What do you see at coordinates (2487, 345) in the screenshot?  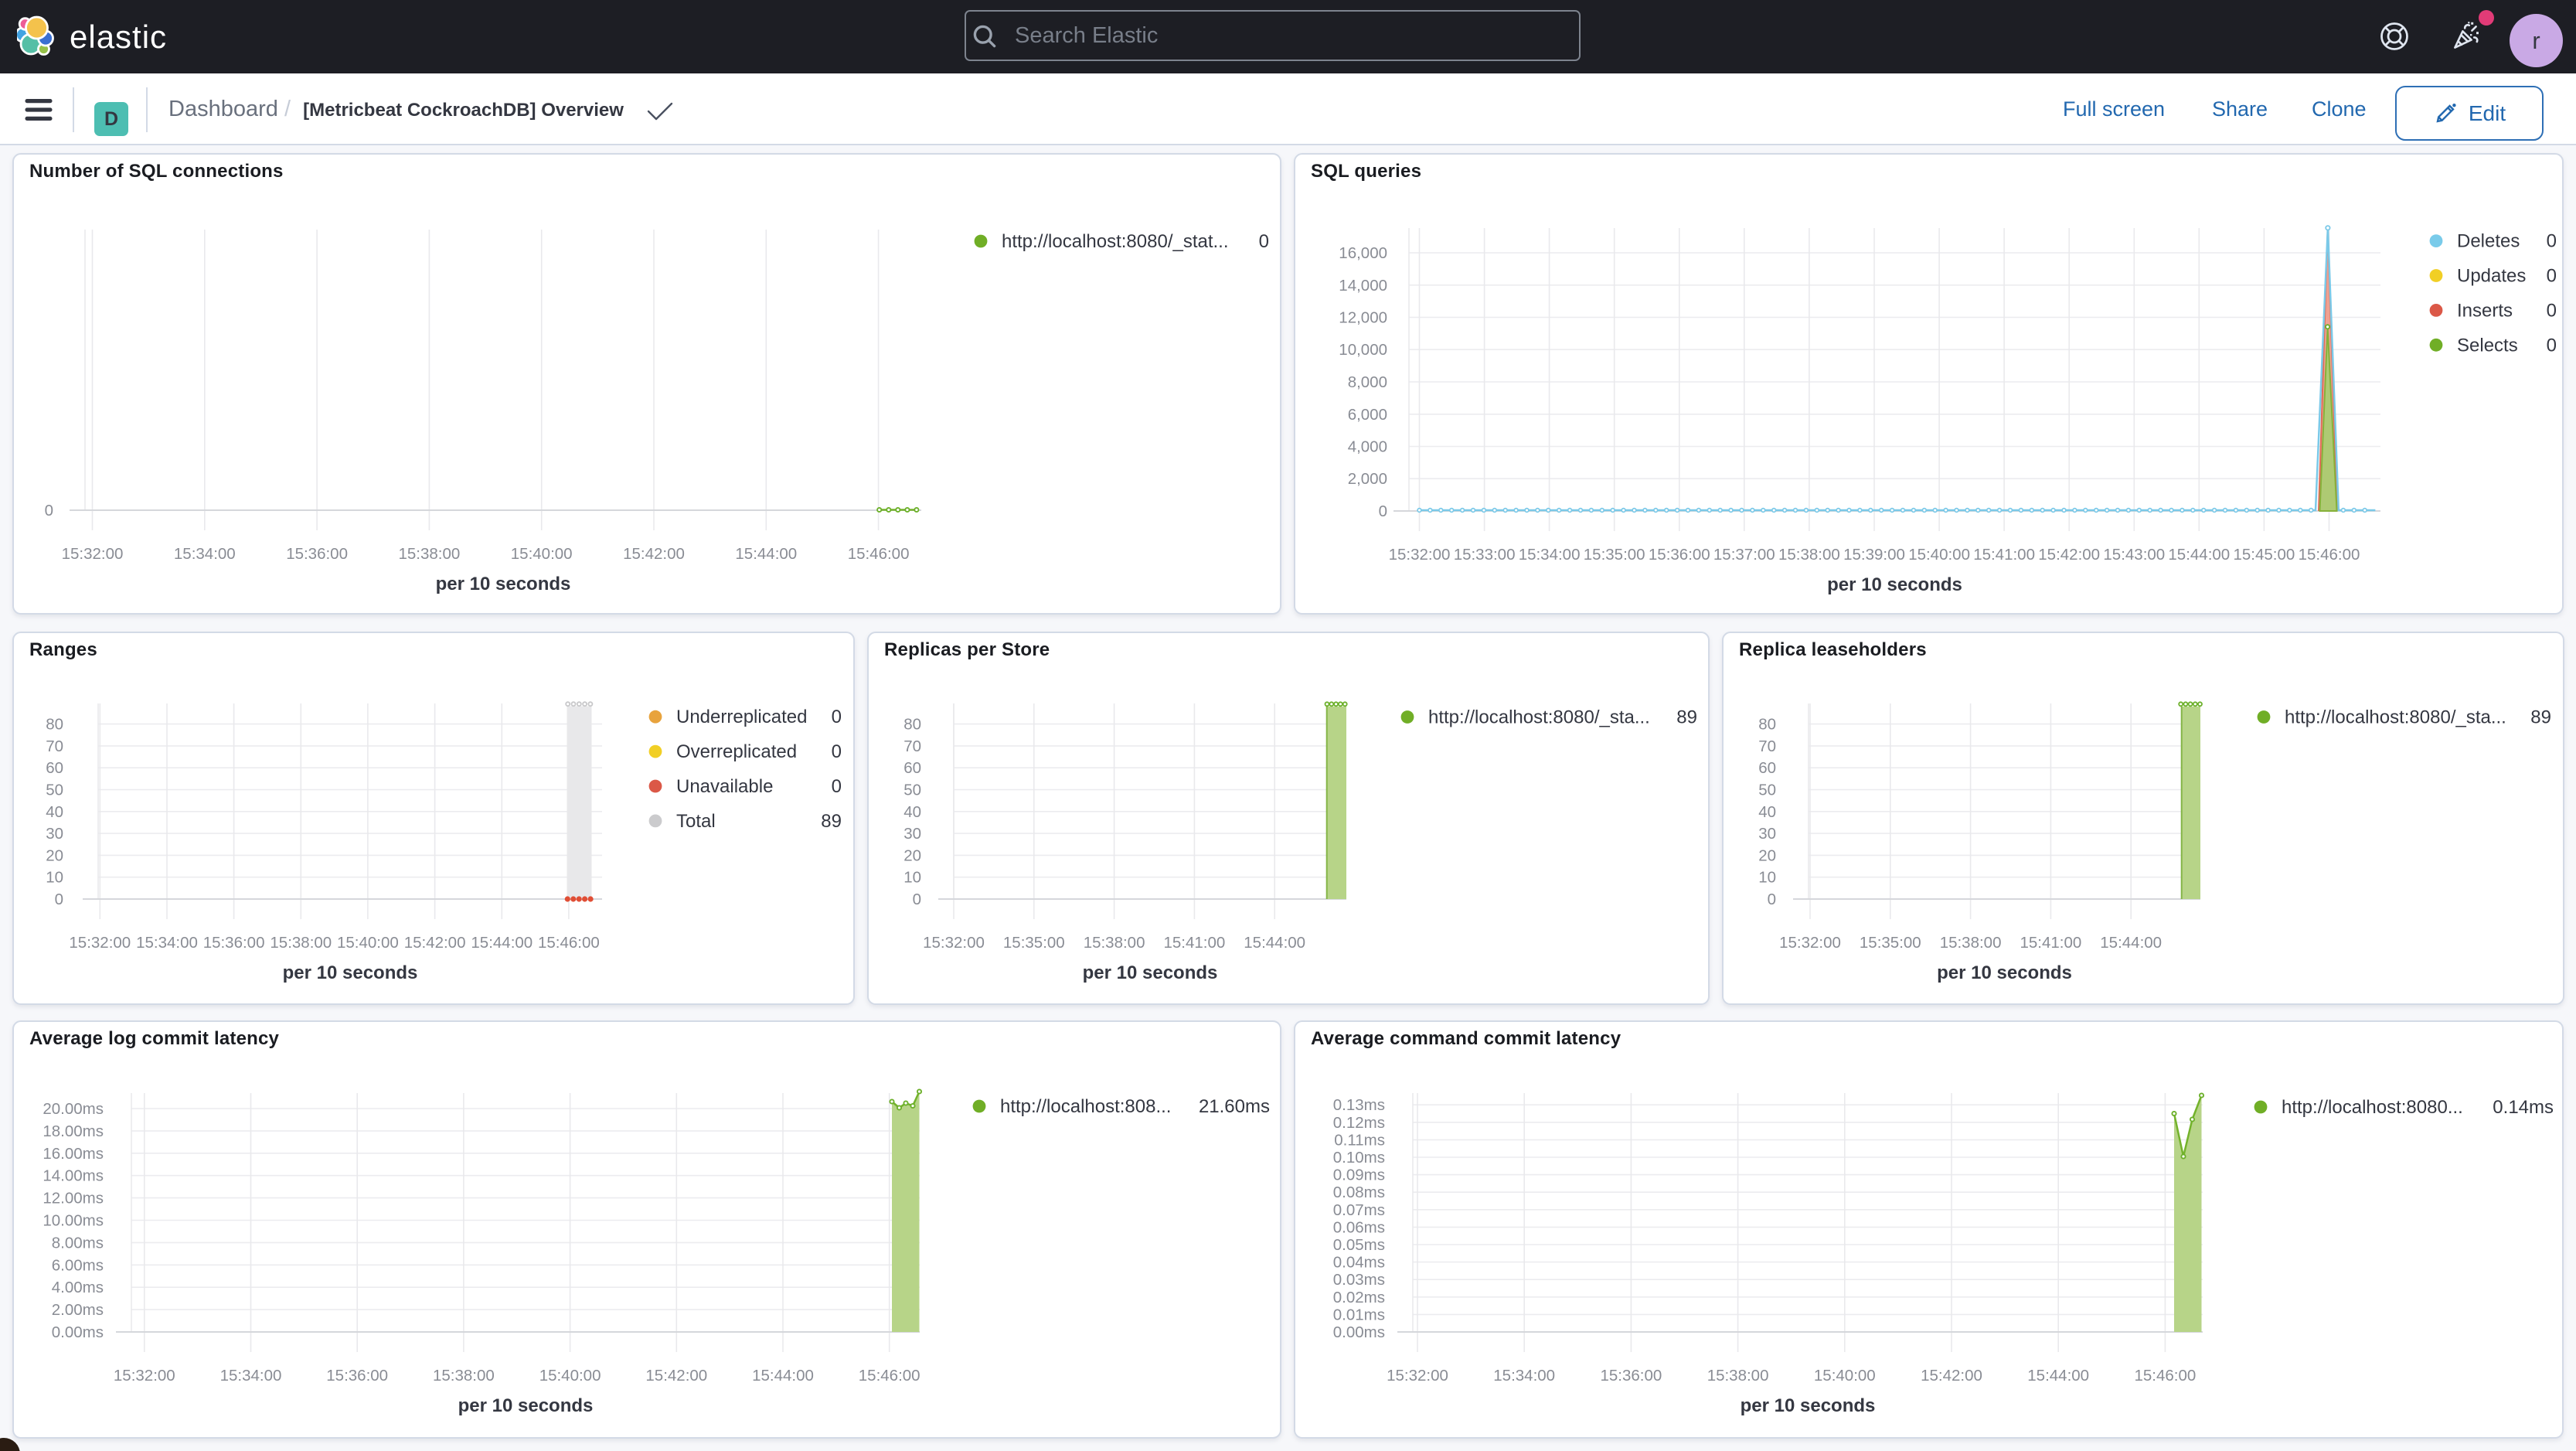 I see `svg-text: Selects` at bounding box center [2487, 345].